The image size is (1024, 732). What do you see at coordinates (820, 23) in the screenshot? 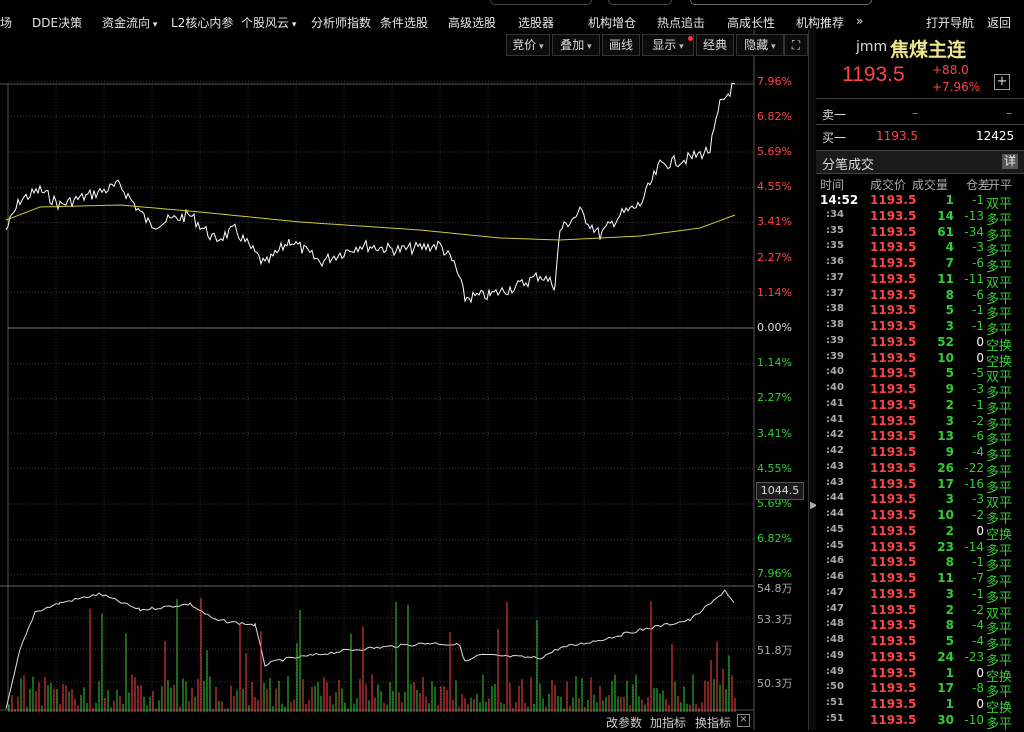
I see `nav-item-12: 机构推荐` at bounding box center [820, 23].